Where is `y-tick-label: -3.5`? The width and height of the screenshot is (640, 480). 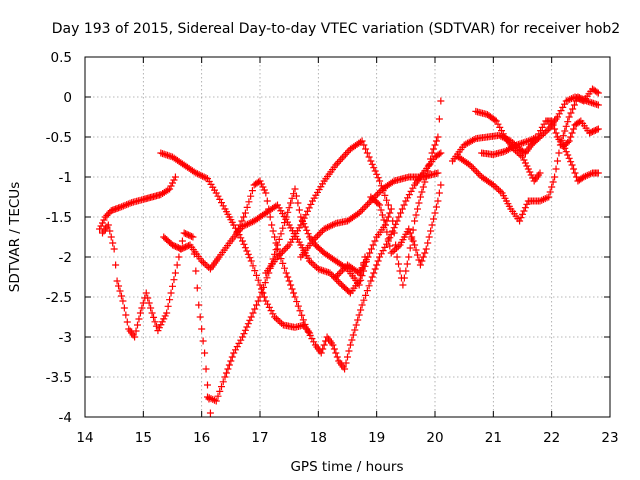 y-tick-label: -3.5 is located at coordinates (59, 378).